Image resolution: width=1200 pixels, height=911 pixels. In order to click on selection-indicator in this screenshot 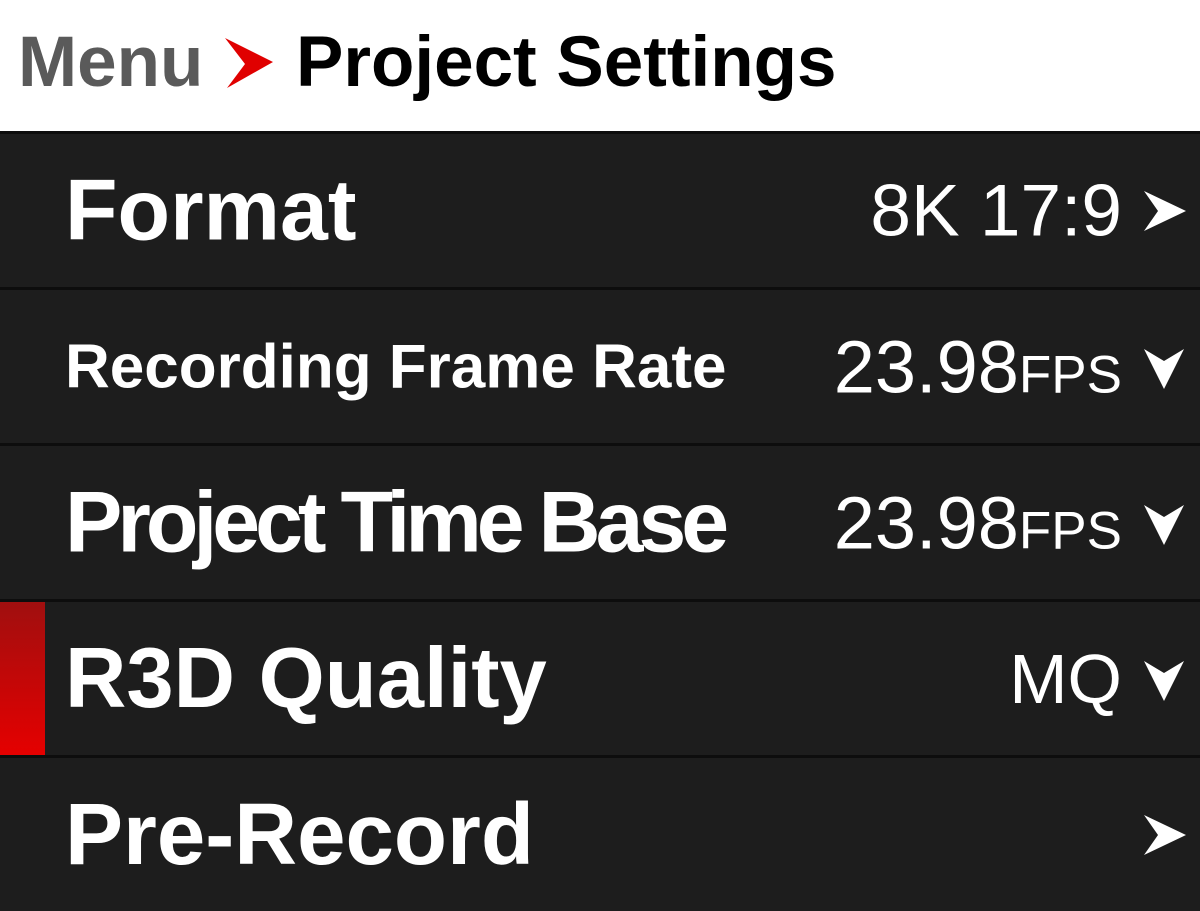, I will do `click(22, 678)`.